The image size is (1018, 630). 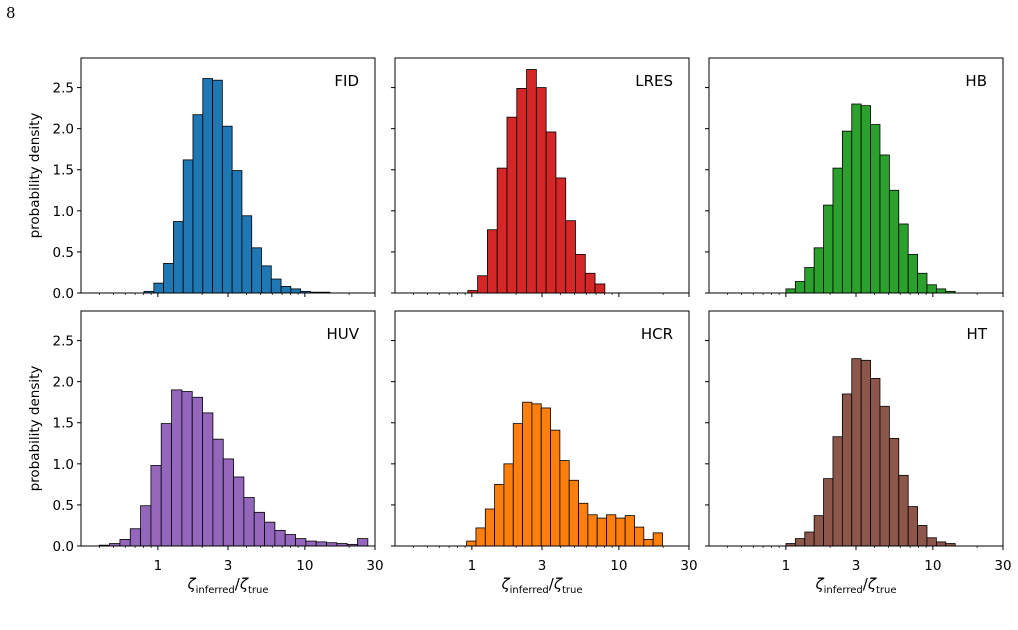 I want to click on y-tick-label: 1.5, so click(x=63, y=171).